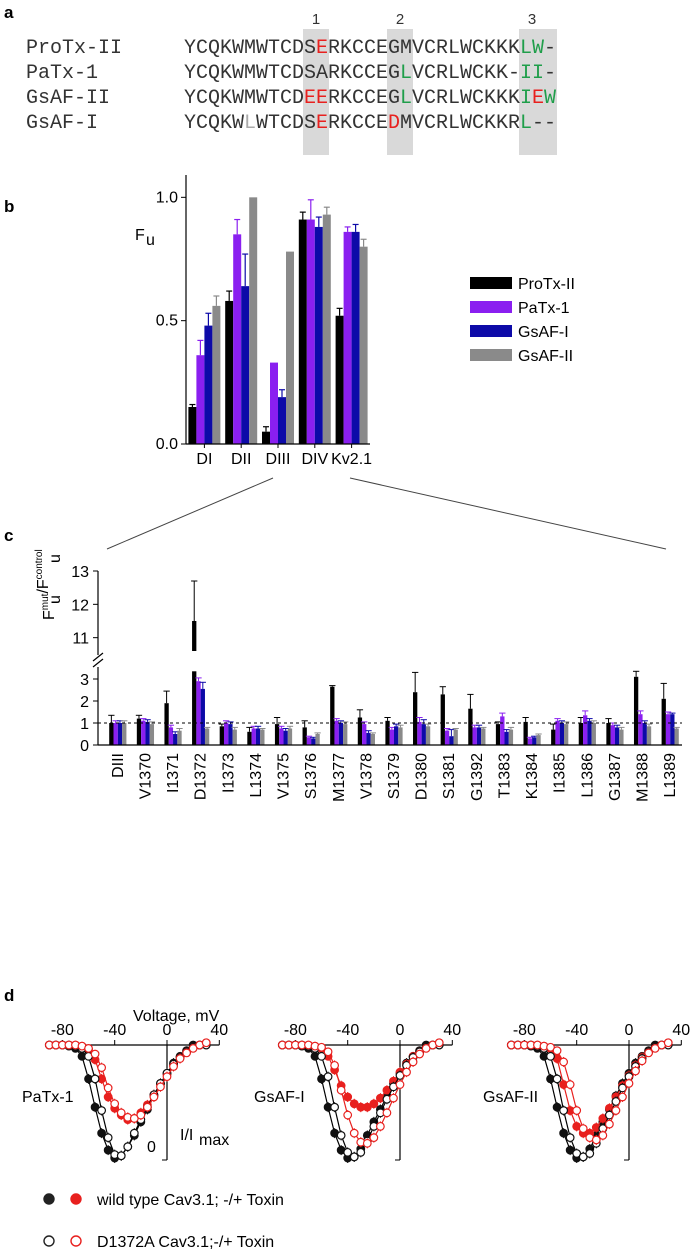 The width and height of the screenshot is (697, 1258). Describe the element at coordinates (45, 601) in the screenshot. I see `y-axis-label-part: mut` at that location.